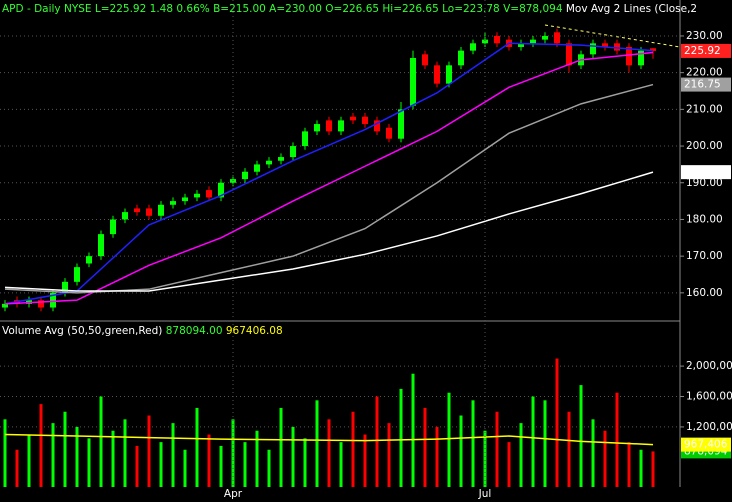 This screenshot has height=502, width=732. What do you see at coordinates (704, 219) in the screenshot?
I see `y-tick-label: 180.00` at bounding box center [704, 219].